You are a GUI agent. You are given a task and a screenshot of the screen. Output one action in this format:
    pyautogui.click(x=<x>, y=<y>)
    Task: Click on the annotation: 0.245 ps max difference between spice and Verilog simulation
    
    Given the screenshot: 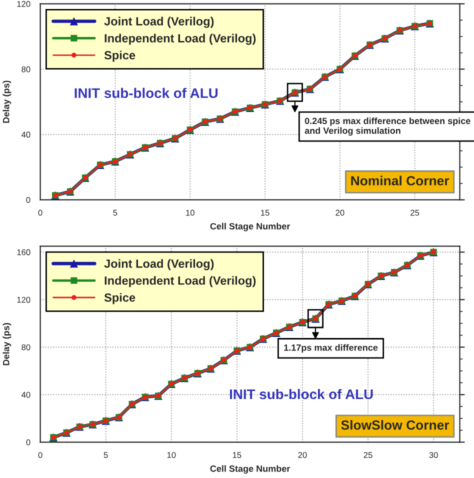 What is the action you would take?
    pyautogui.click(x=387, y=126)
    